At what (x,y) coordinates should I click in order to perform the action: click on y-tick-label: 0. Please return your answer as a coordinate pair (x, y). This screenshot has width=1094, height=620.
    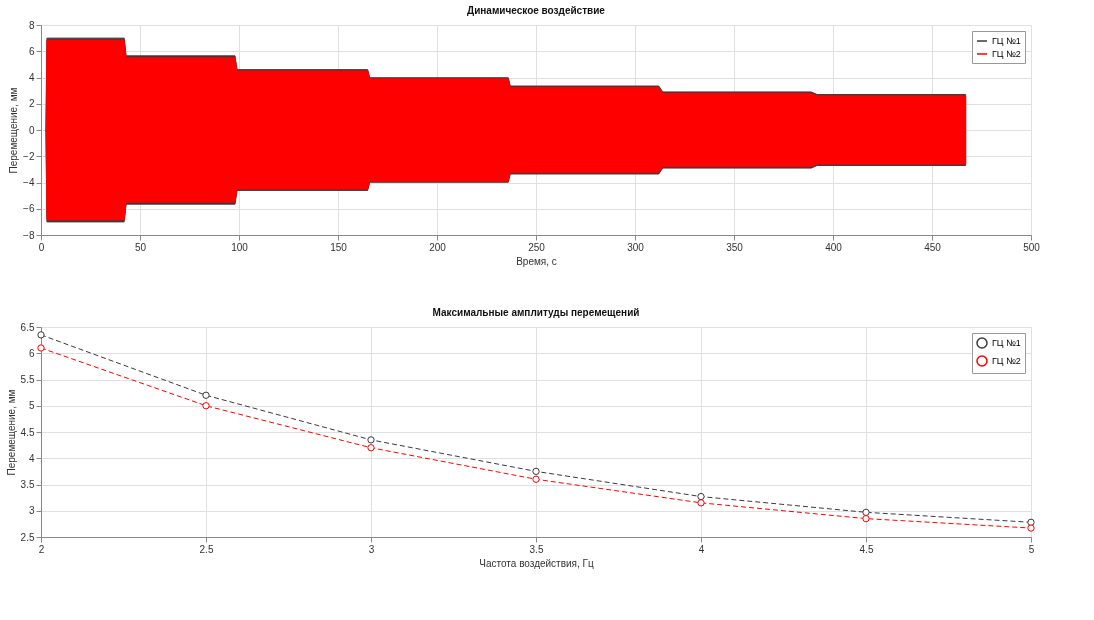
    Looking at the image, I should click on (31, 130).